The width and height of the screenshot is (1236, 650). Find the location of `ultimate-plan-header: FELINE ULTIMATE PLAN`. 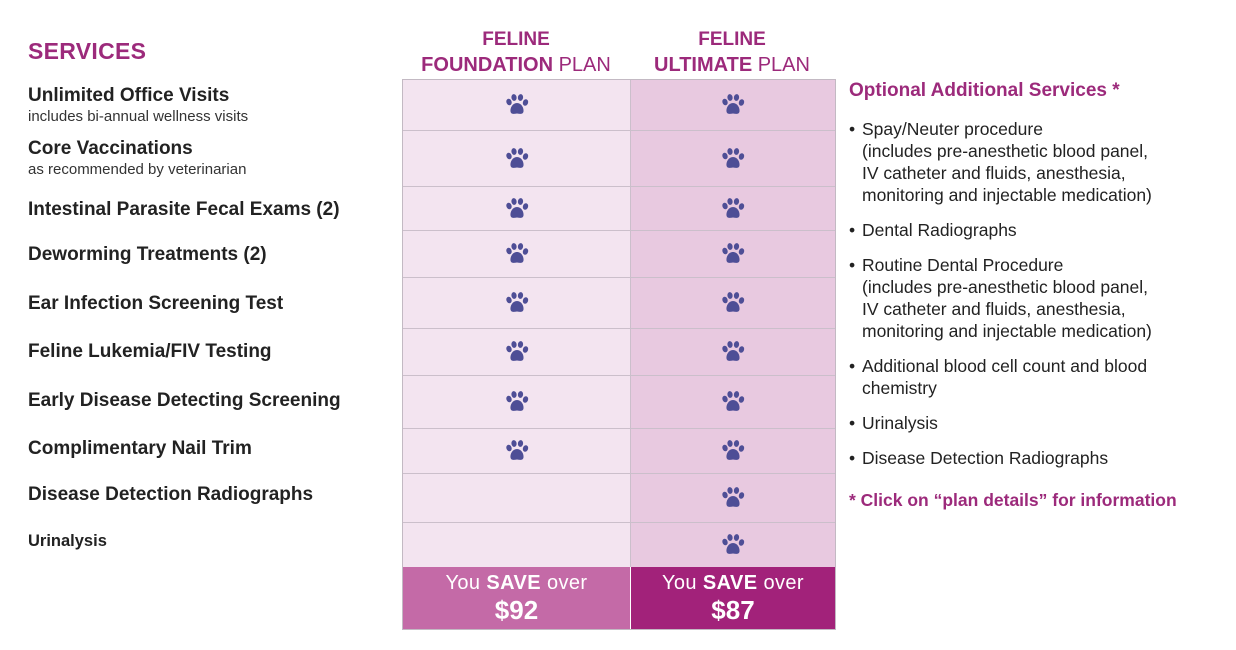

ultimate-plan-header: FELINE ULTIMATE PLAN is located at coordinates (732, 53).